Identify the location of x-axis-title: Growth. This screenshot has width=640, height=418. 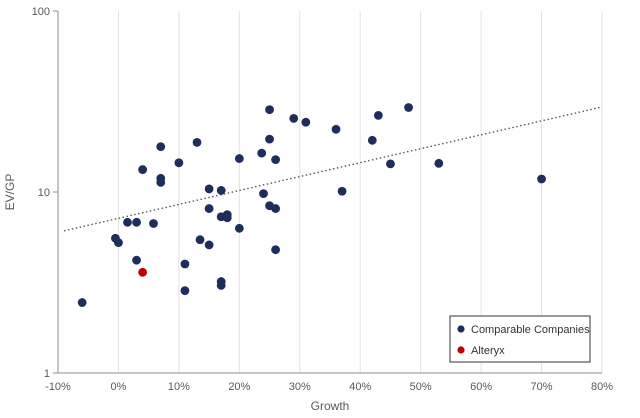
(330, 406).